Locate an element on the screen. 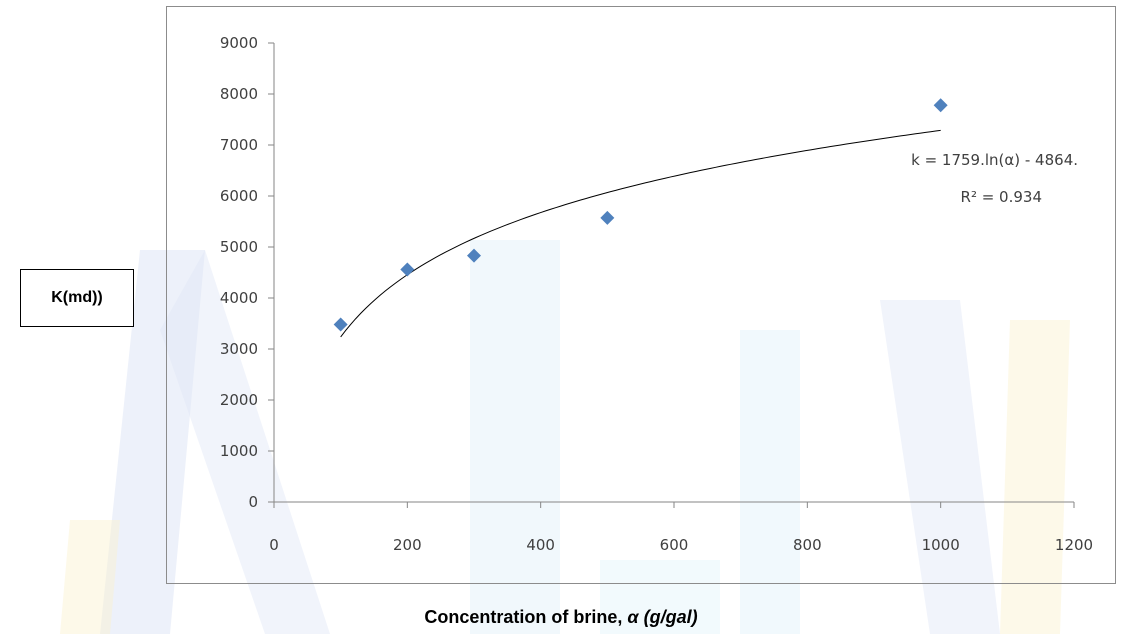 The width and height of the screenshot is (1122, 634). y-tick-label: 4000 is located at coordinates (239, 298).